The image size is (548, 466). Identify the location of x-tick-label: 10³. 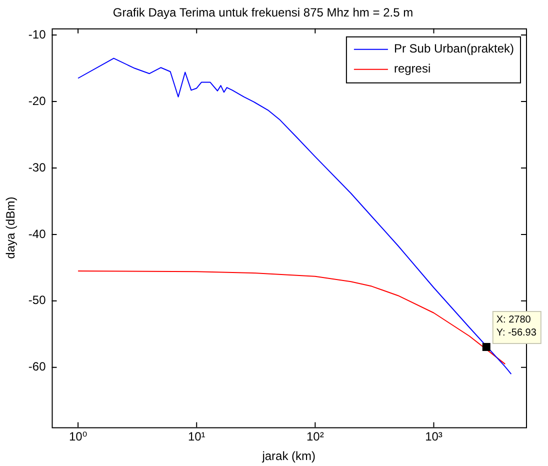
(433, 437).